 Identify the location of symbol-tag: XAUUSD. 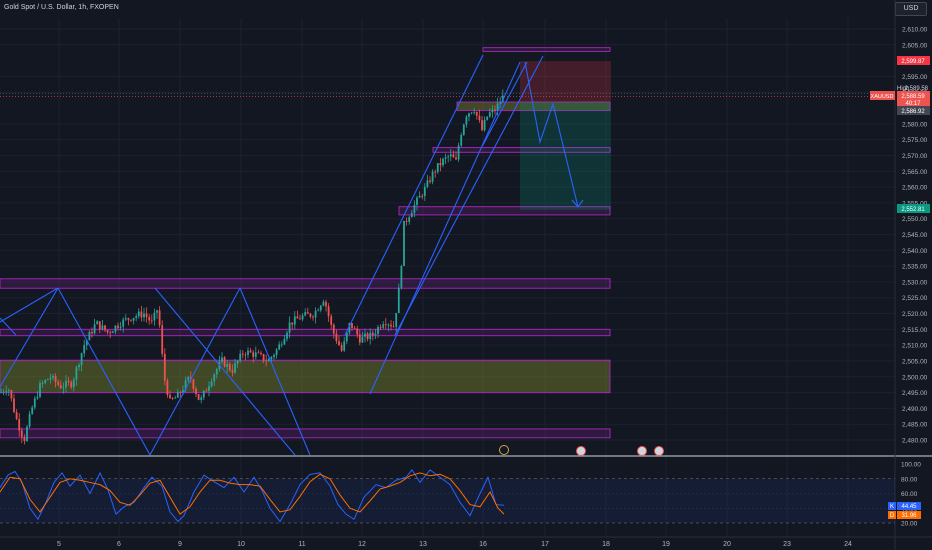
(882, 97).